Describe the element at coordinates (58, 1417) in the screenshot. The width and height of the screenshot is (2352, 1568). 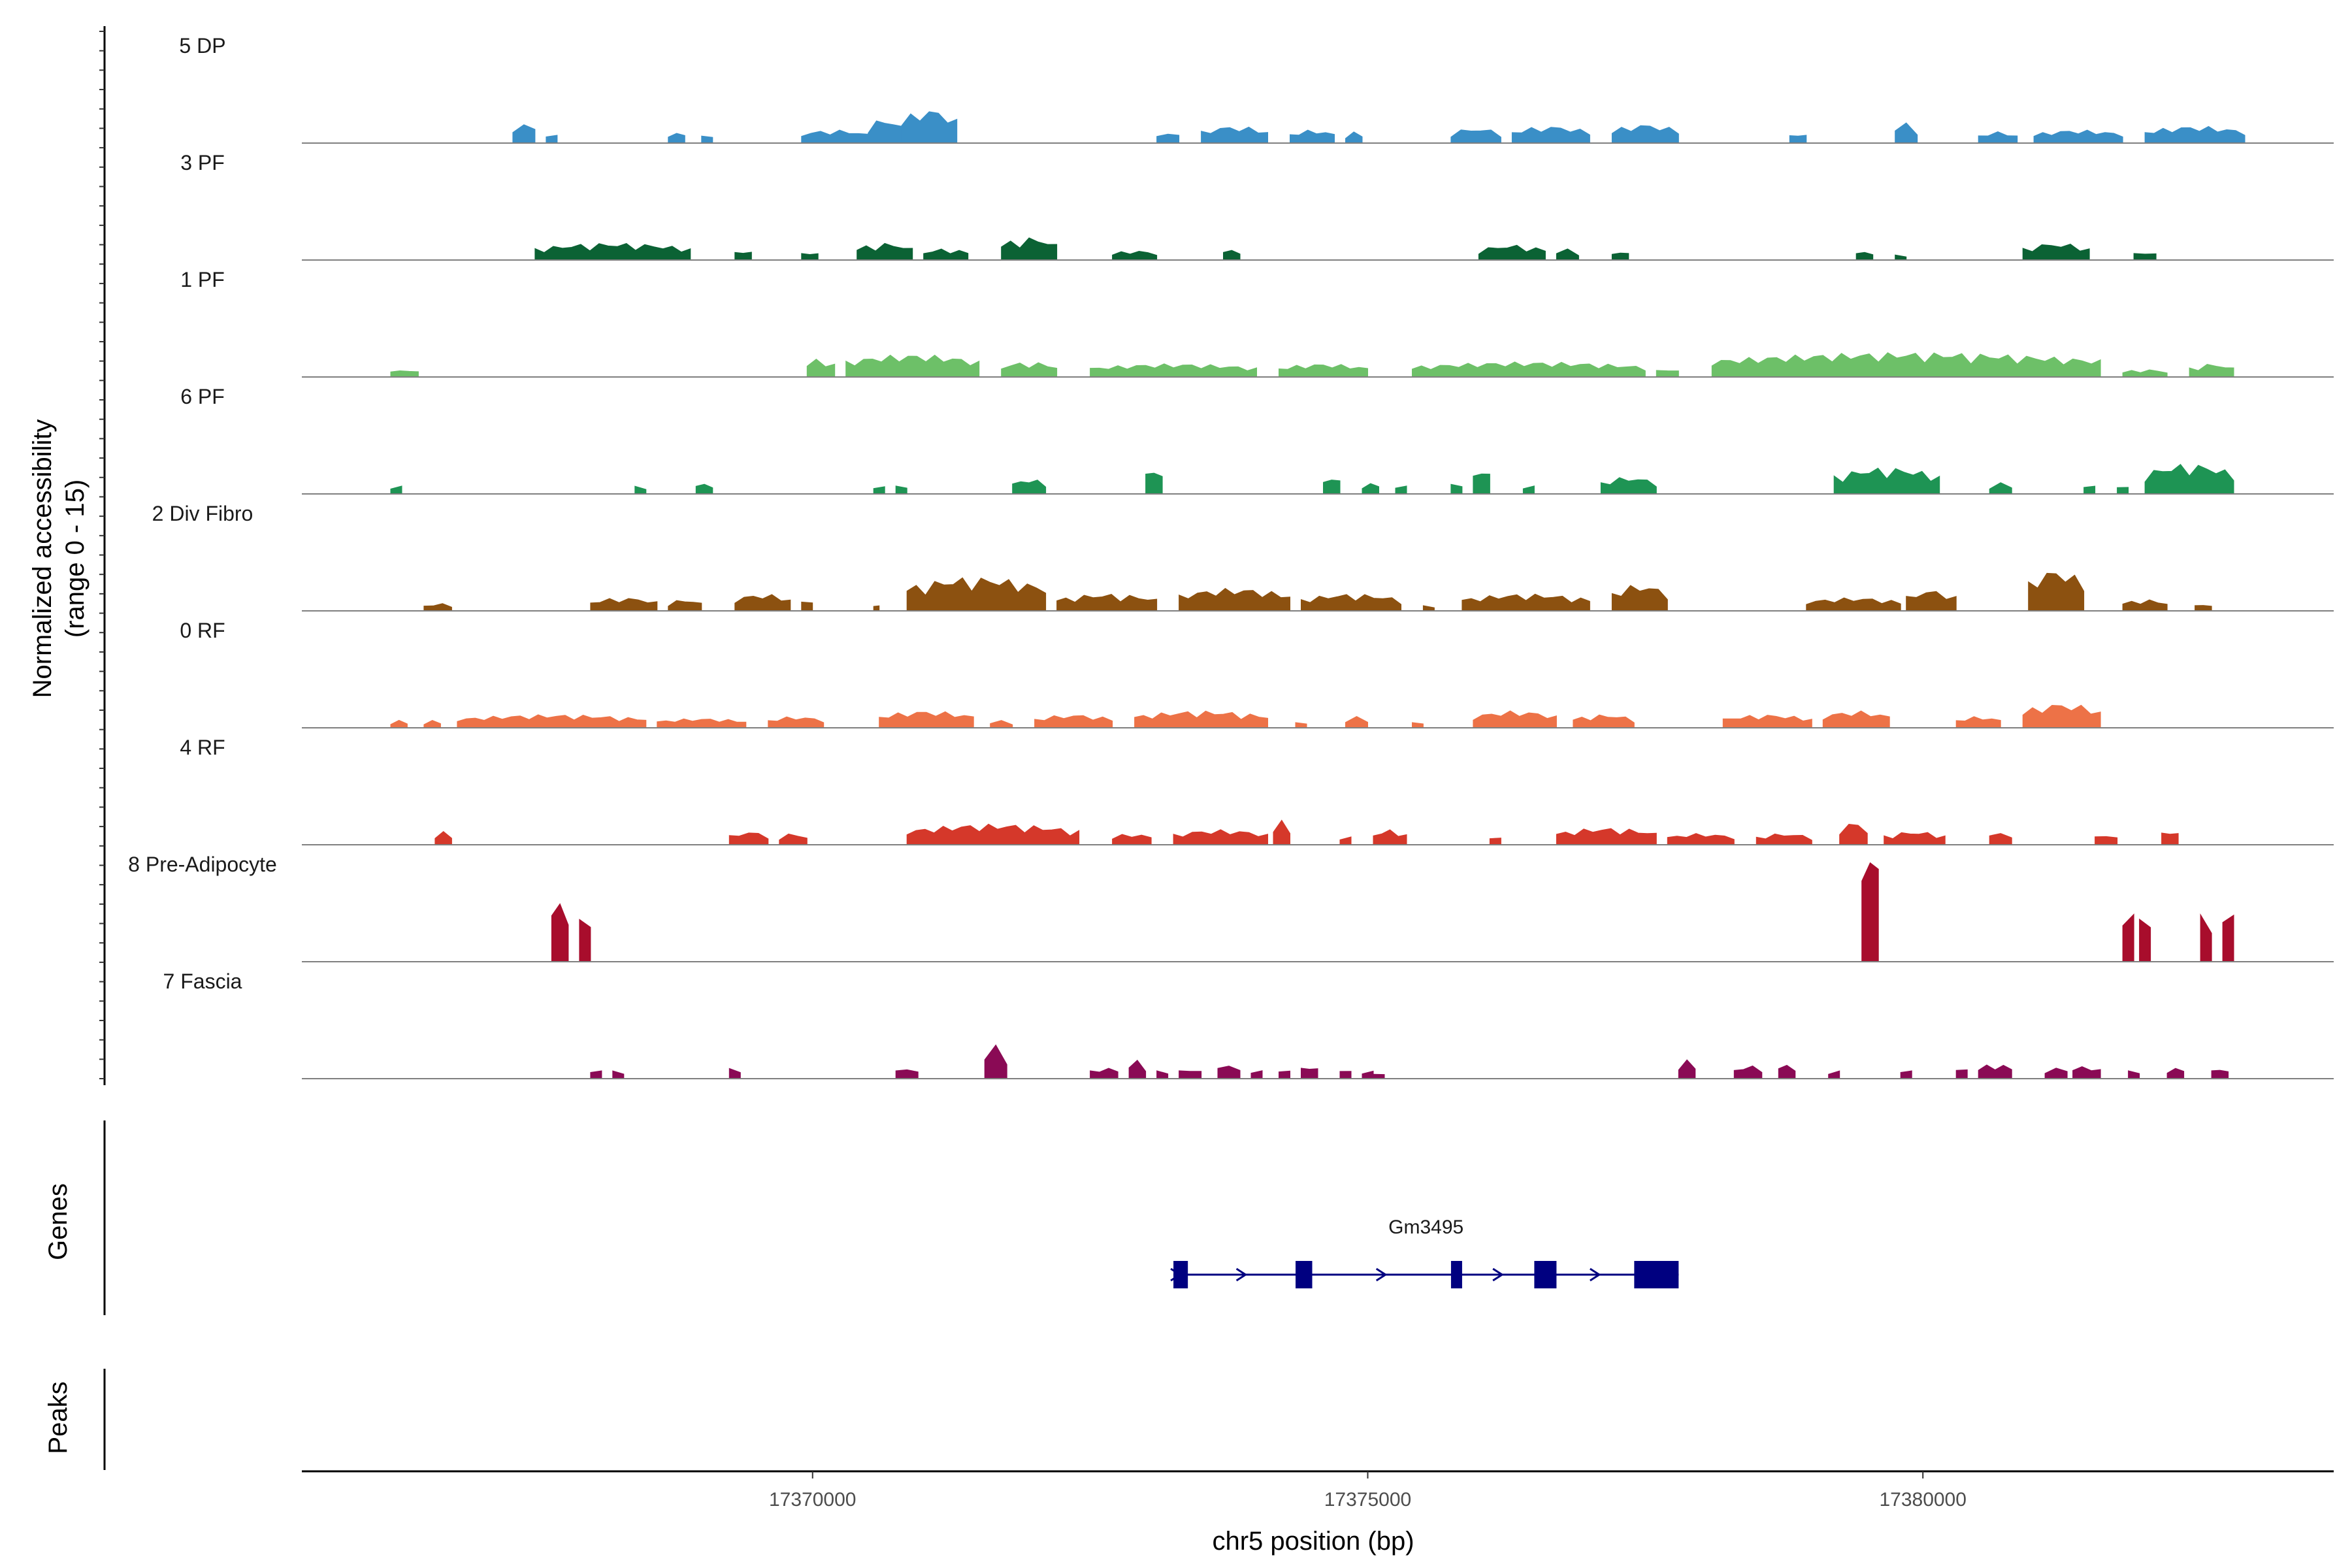
I see `peaks-panel-title: Peaks` at that location.